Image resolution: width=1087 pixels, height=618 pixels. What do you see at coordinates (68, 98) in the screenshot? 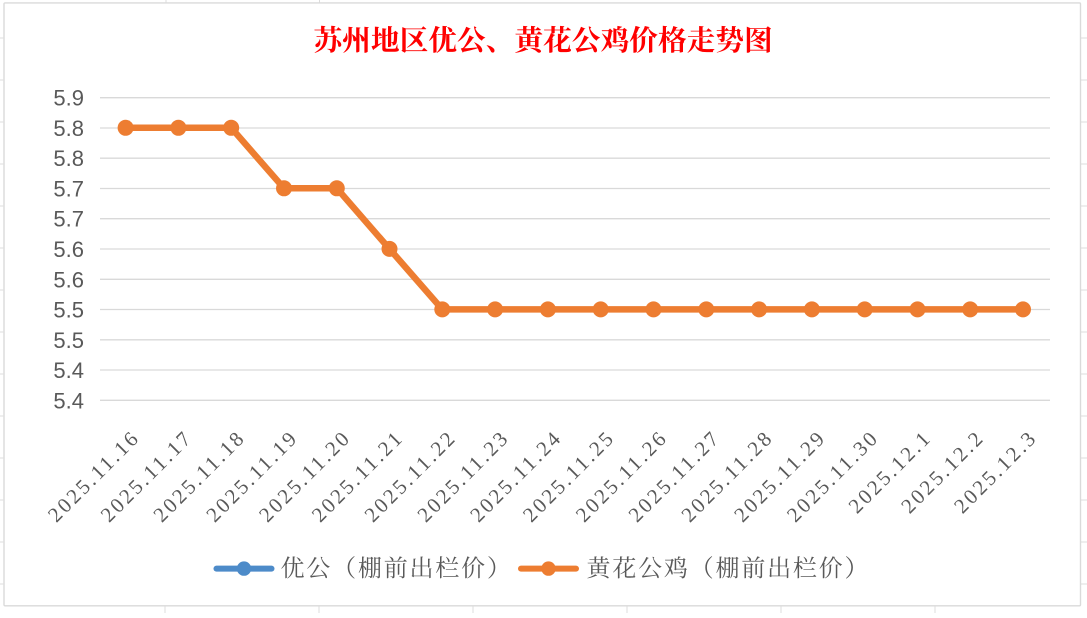
I see `svg-text: 5.9` at bounding box center [68, 98].